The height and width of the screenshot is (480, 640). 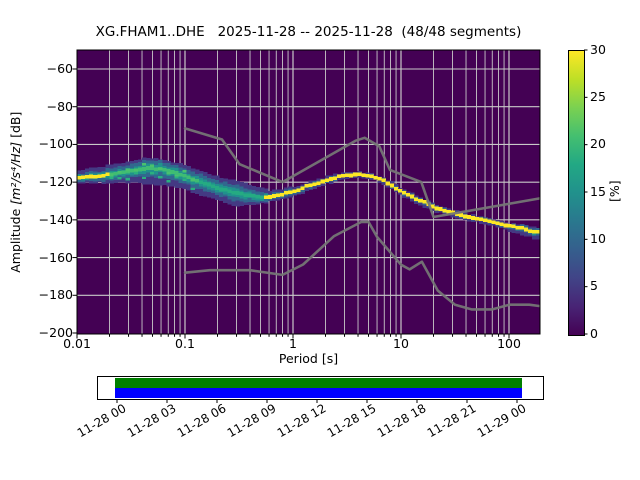 I want to click on x-tick-label: 0.01, so click(x=77, y=343).